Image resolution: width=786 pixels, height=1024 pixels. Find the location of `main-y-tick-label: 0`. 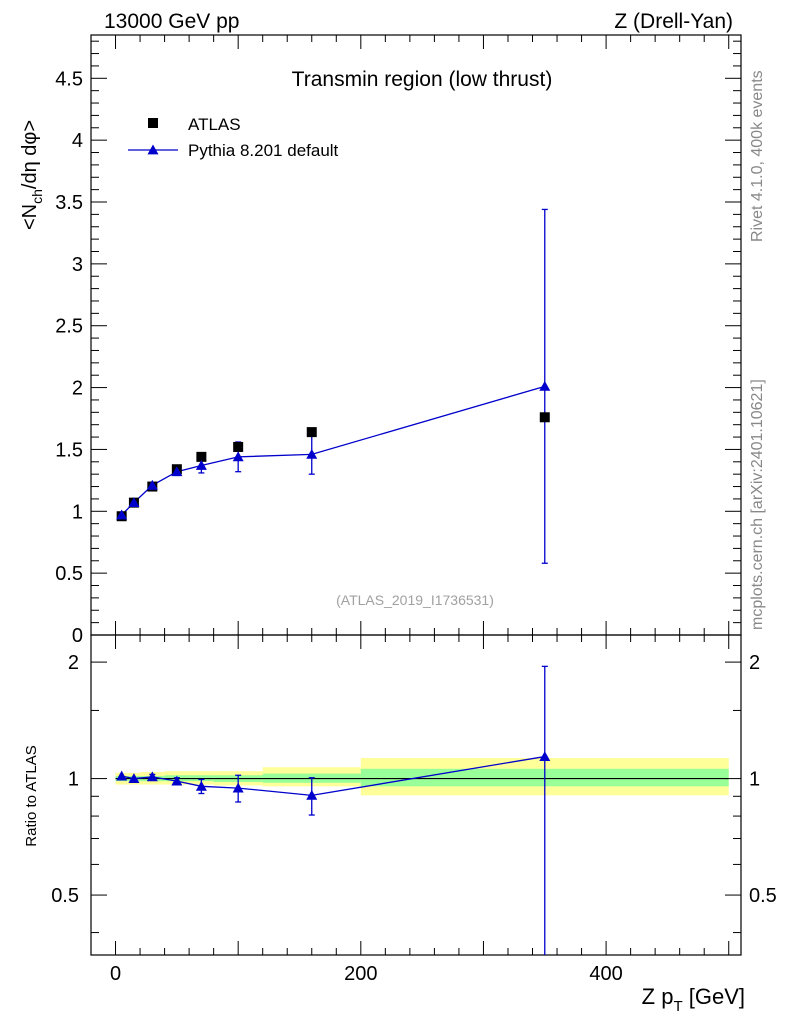

main-y-tick-label: 0 is located at coordinates (77, 636).